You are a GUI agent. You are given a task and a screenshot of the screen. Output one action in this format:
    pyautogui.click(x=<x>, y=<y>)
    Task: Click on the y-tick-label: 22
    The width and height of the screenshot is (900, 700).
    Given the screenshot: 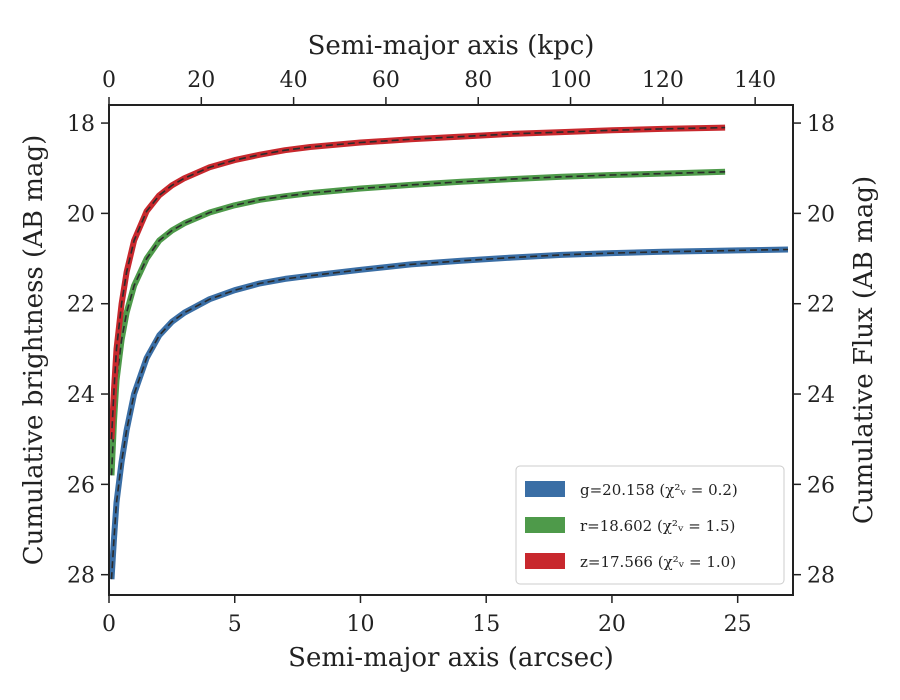 What is the action you would take?
    pyautogui.click(x=81, y=305)
    